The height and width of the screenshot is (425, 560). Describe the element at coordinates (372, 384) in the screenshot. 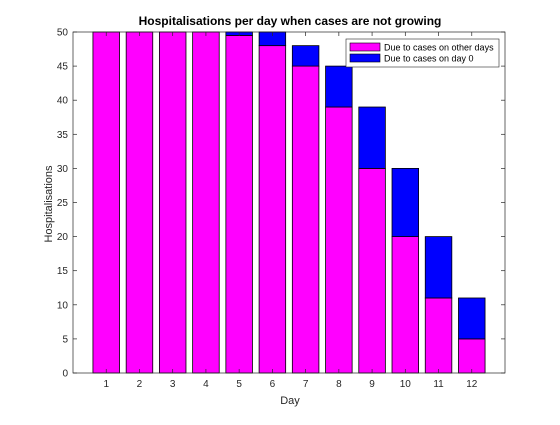

I see `x-tick-label: 9` at that location.